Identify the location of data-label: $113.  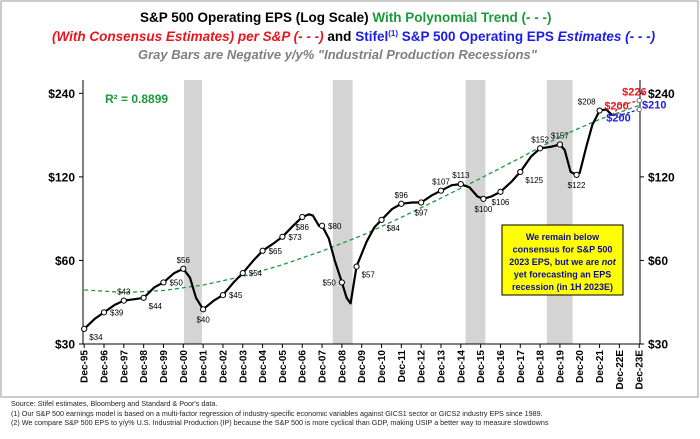
(461, 175).